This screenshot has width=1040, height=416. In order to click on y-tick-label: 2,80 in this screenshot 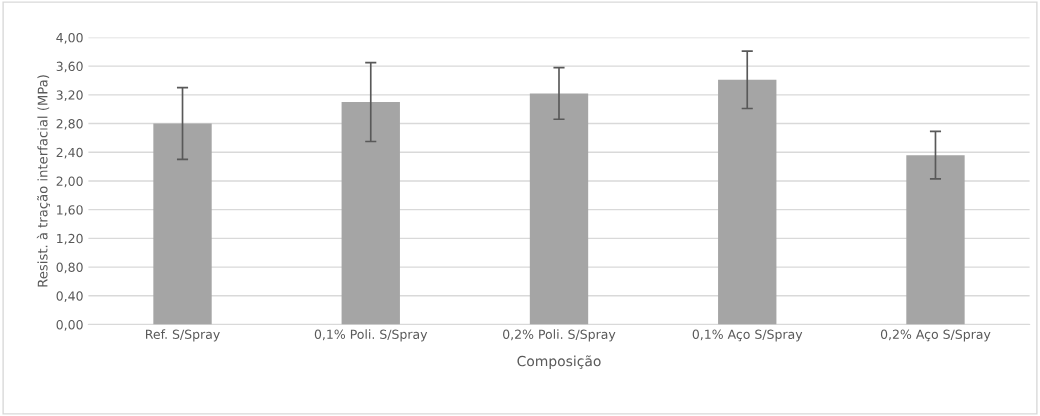, I will do `click(69, 124)`.